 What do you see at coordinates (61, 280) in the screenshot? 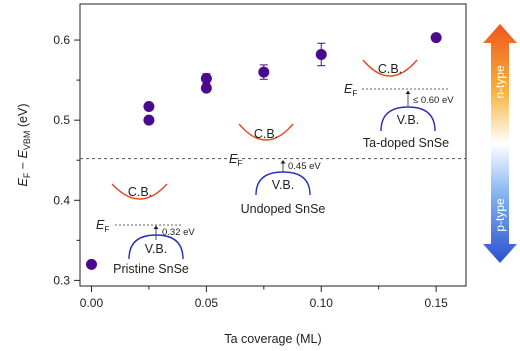
I see `y-tick-label: 0.3` at bounding box center [61, 280].